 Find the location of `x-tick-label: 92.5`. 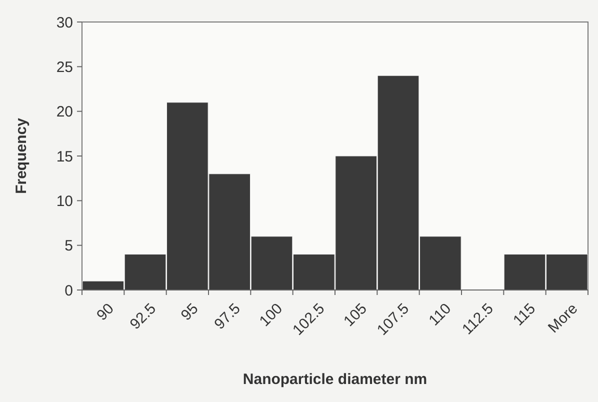

x-tick-label: 92.5 is located at coordinates (143, 316).